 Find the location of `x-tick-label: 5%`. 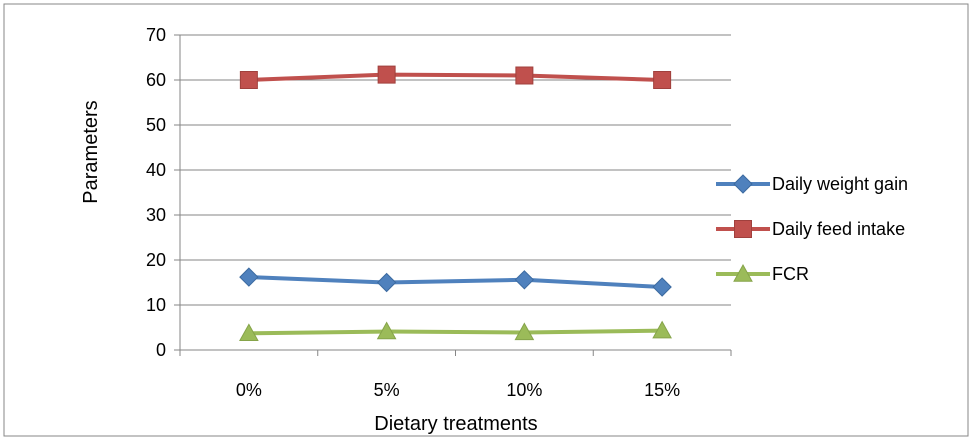

x-tick-label: 5% is located at coordinates (387, 390).